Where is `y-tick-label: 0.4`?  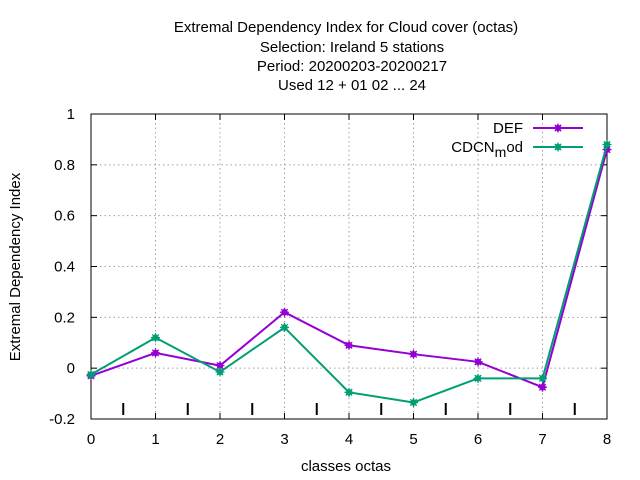
y-tick-label: 0.4 is located at coordinates (64, 267).